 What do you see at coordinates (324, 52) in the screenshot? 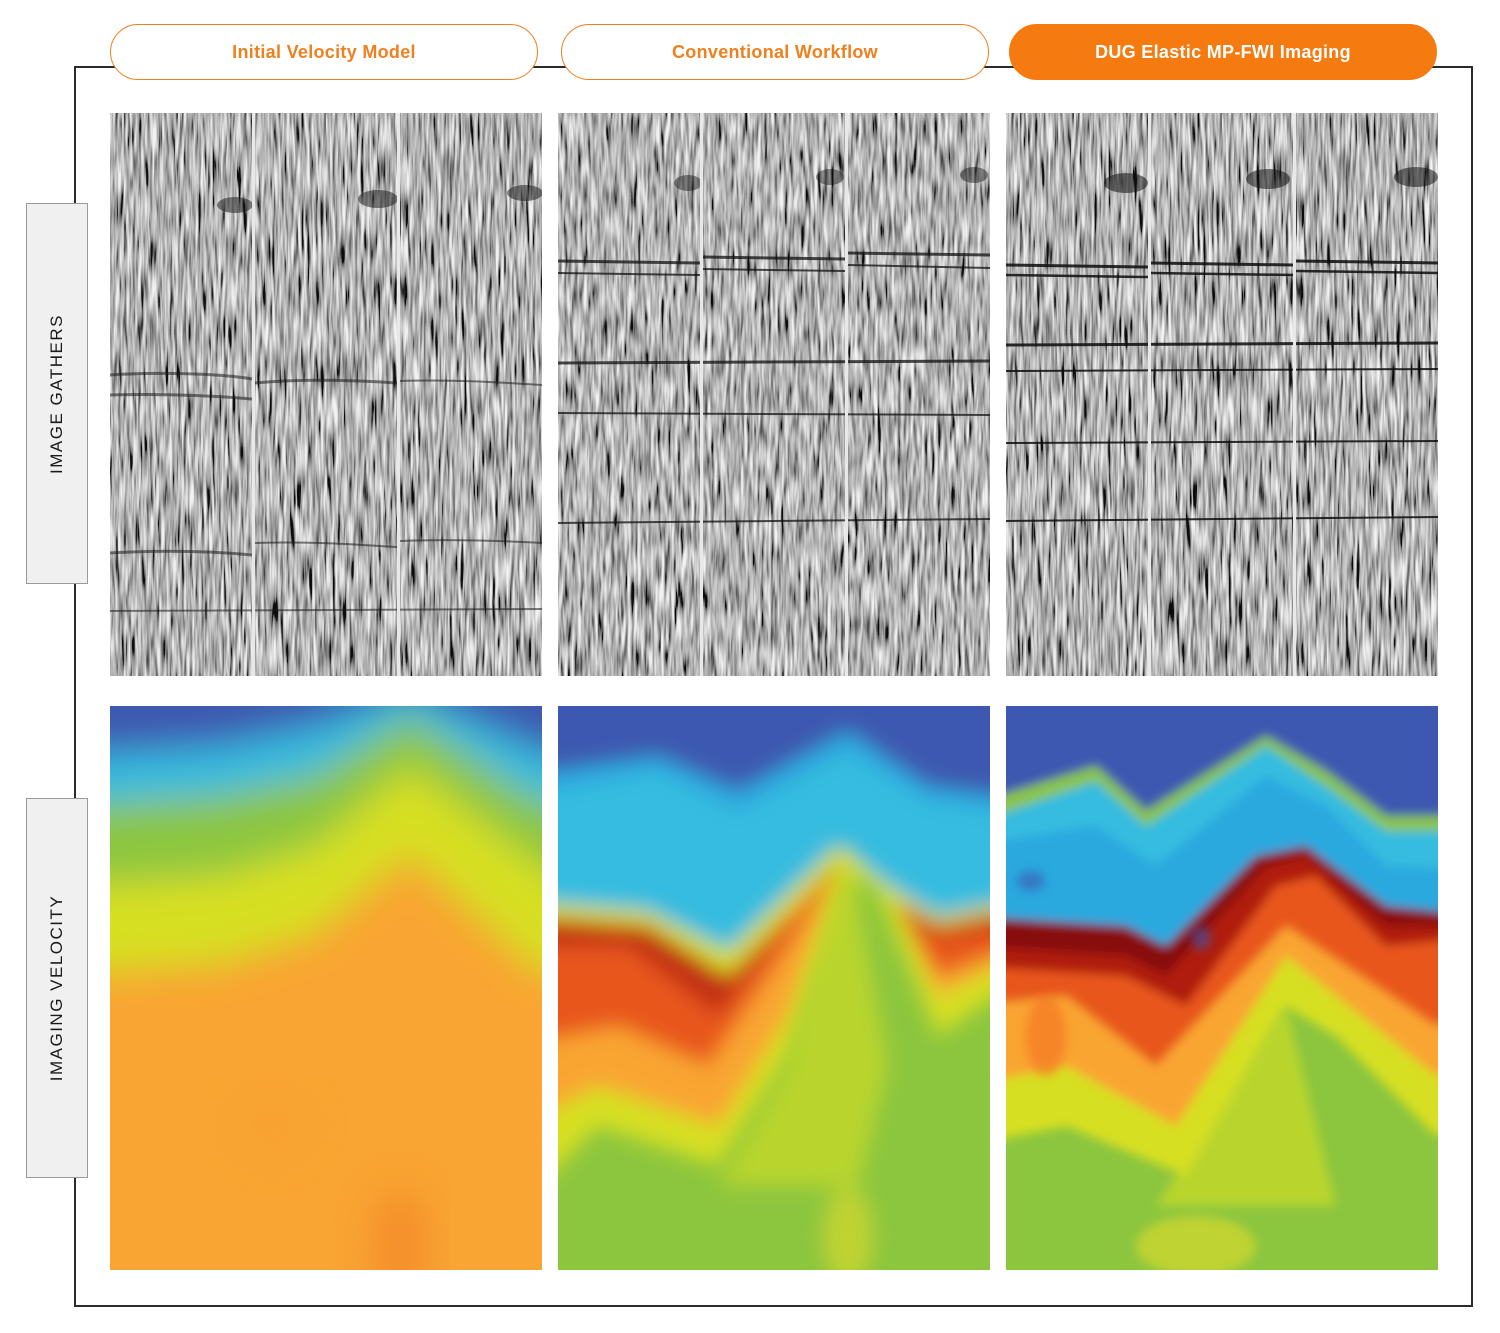
I see `tab-initial-velocity-model: Initial Velocity Model` at bounding box center [324, 52].